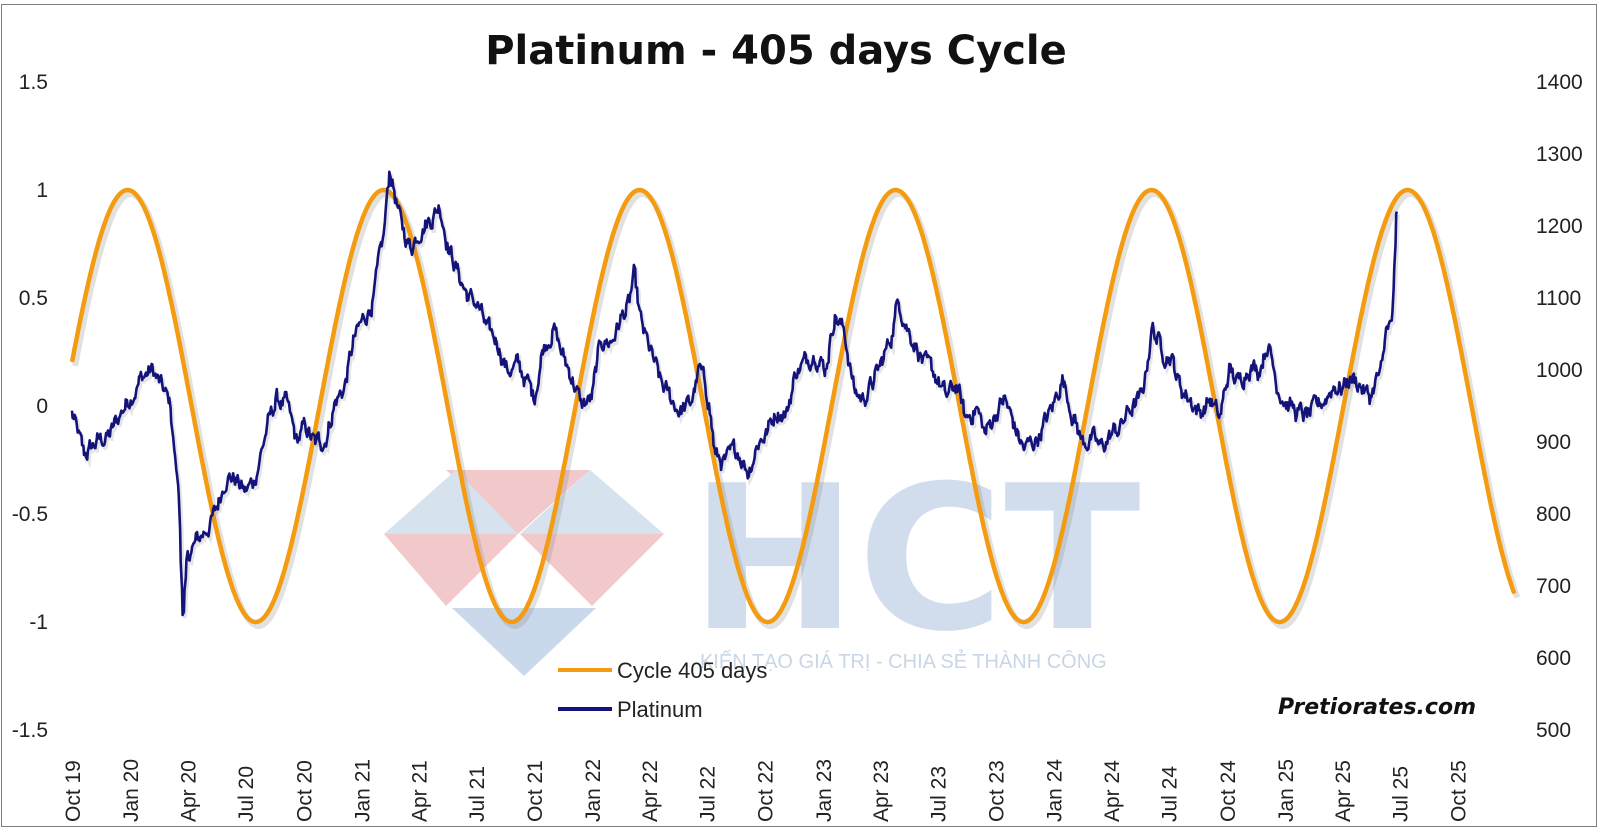 Image resolution: width=1600 pixels, height=829 pixels. What do you see at coordinates (30, 406) in the screenshot?
I see `left-axis: 1.5 1 0.5 0 -0.5 -1 -1.5` at bounding box center [30, 406].